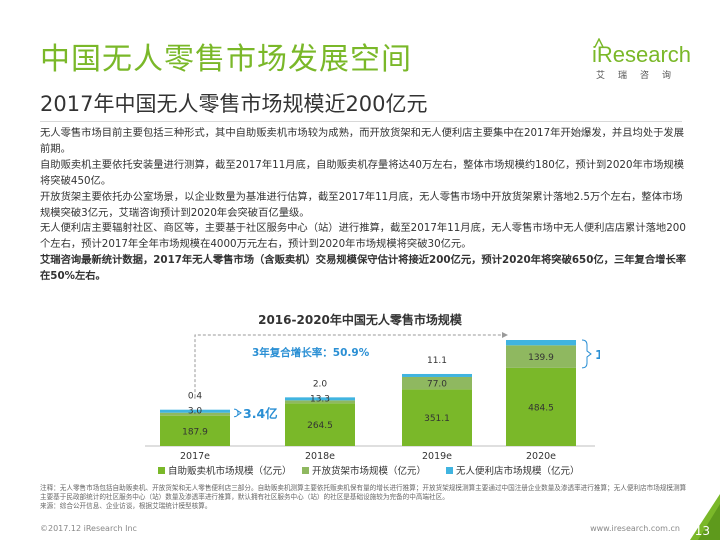  I want to click on left-callout: 3.4亿, so click(260, 413).